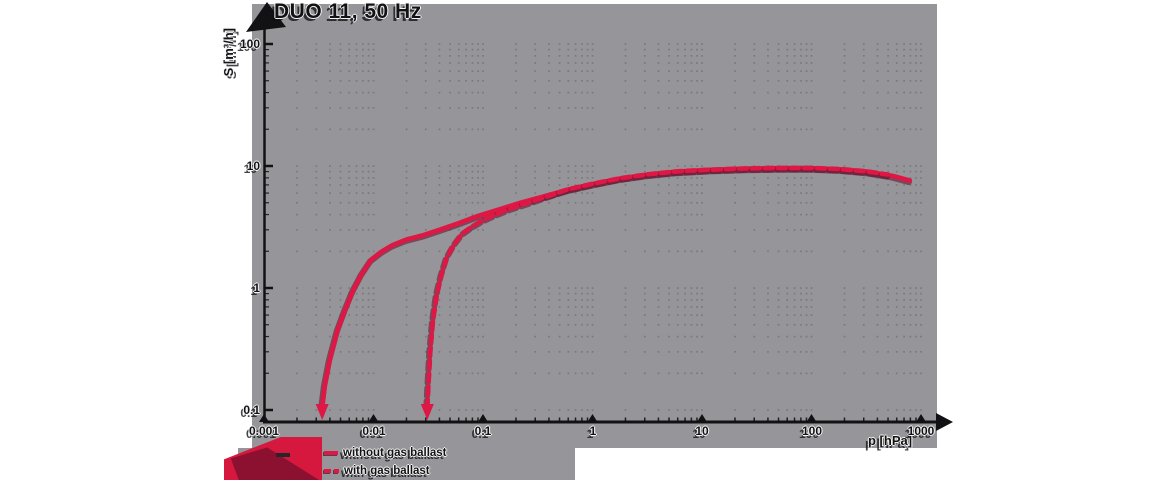 The width and height of the screenshot is (1160, 480). I want to click on x-tick-label: 1000, so click(921, 431).